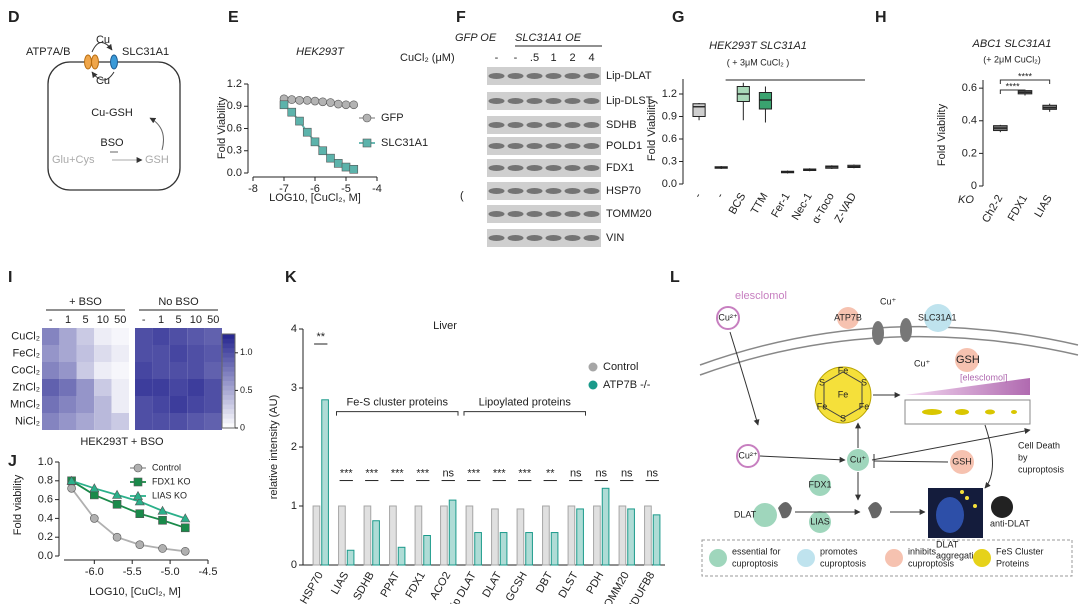 This screenshot has width=1080, height=604. Describe the element at coordinates (10, 277) in the screenshot. I see `panel-letter: I` at that location.